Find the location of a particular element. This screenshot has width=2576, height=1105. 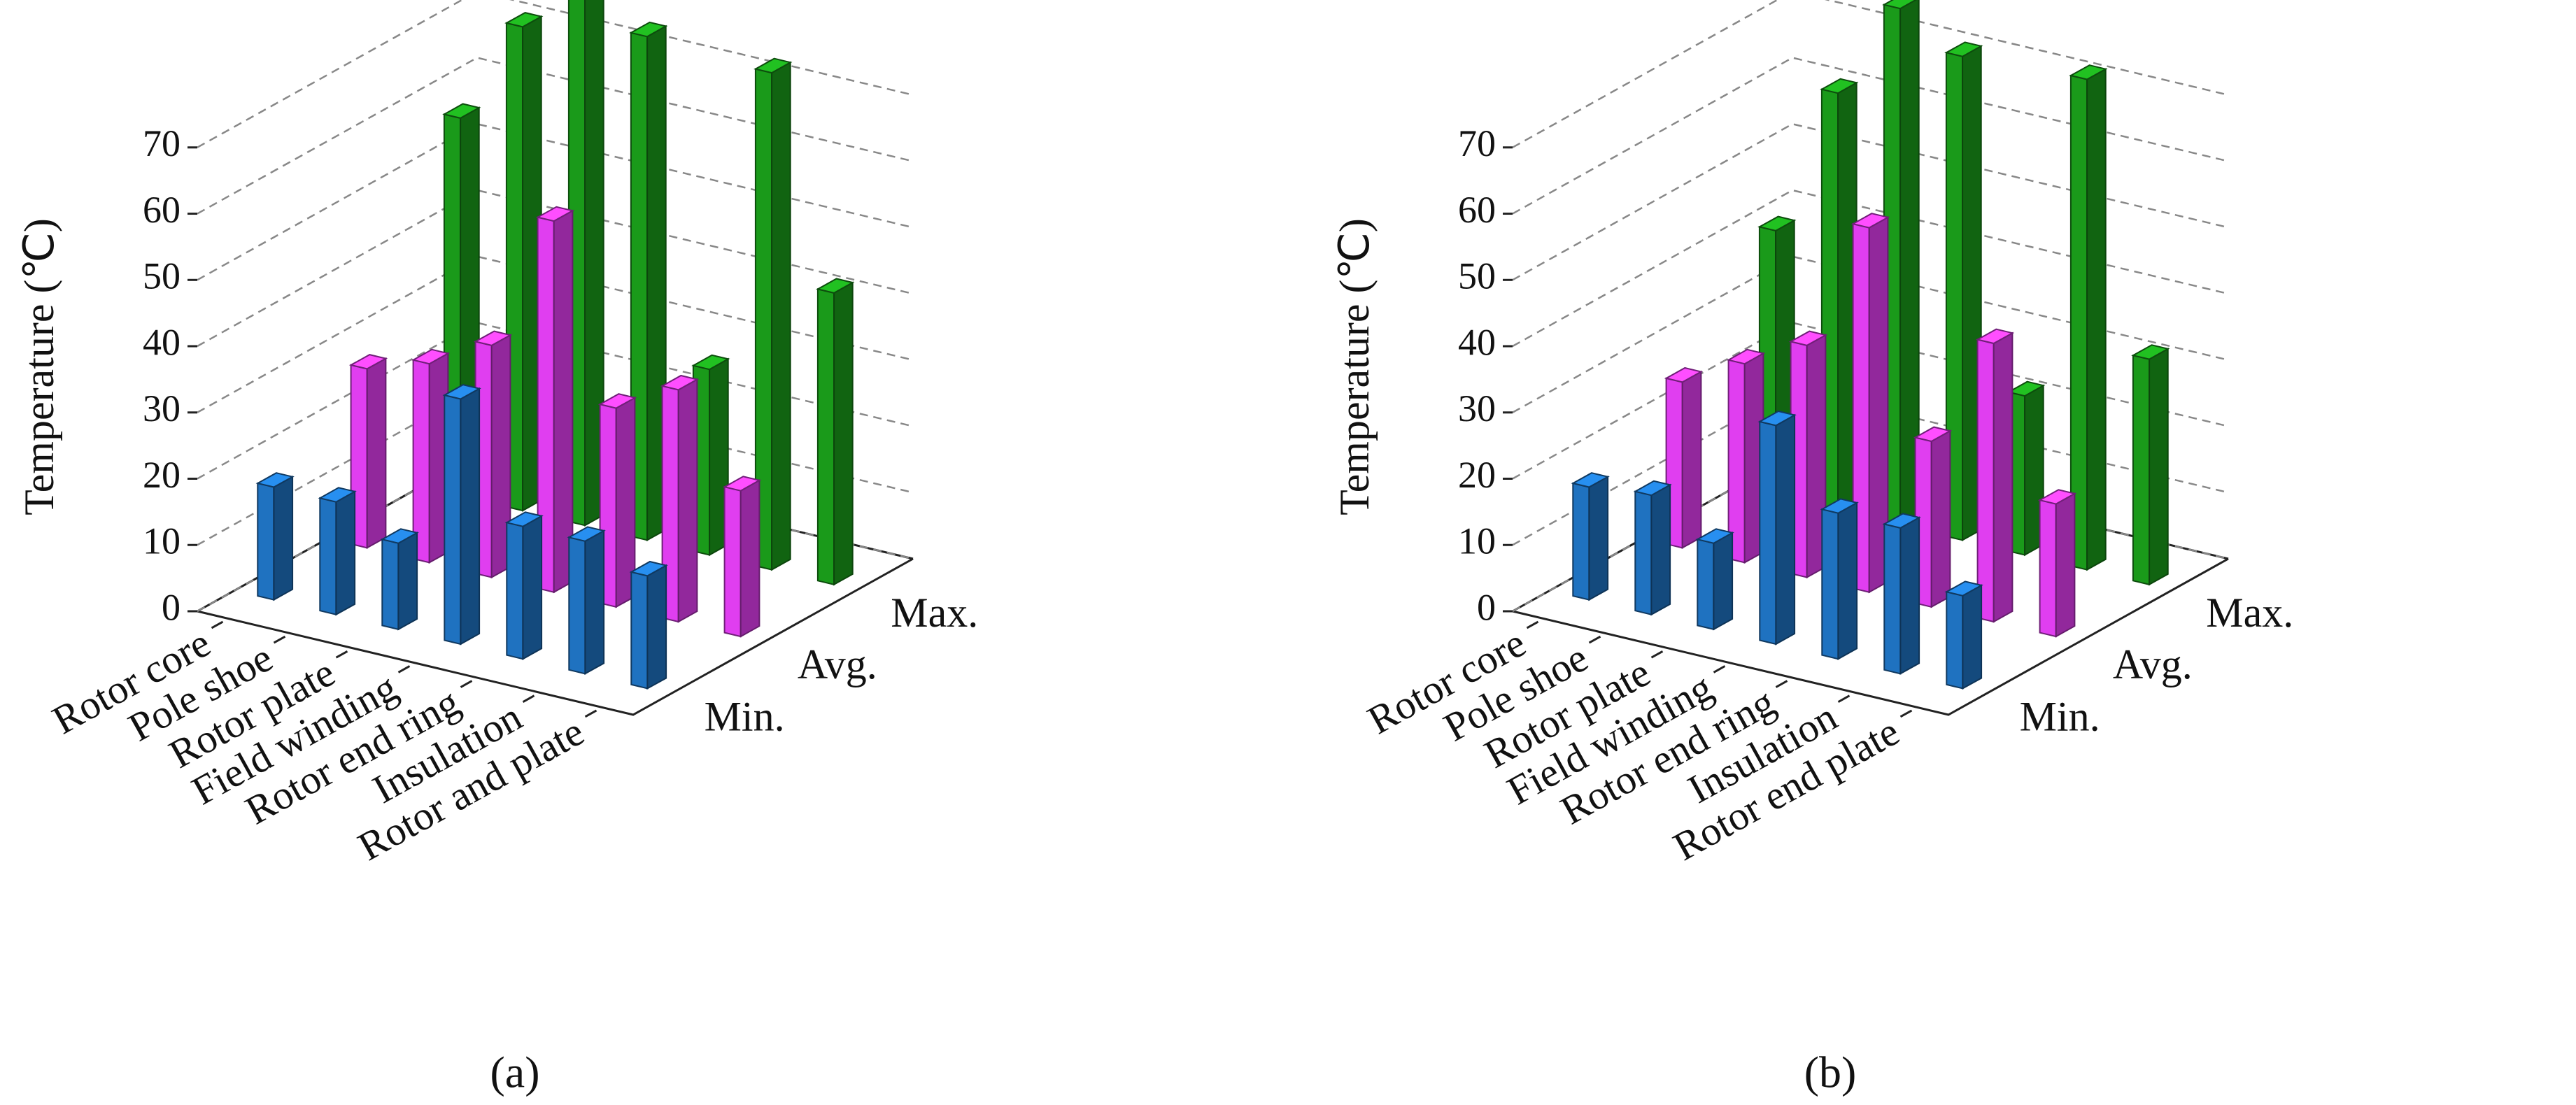

series-label: Max. is located at coordinates (2249, 613).